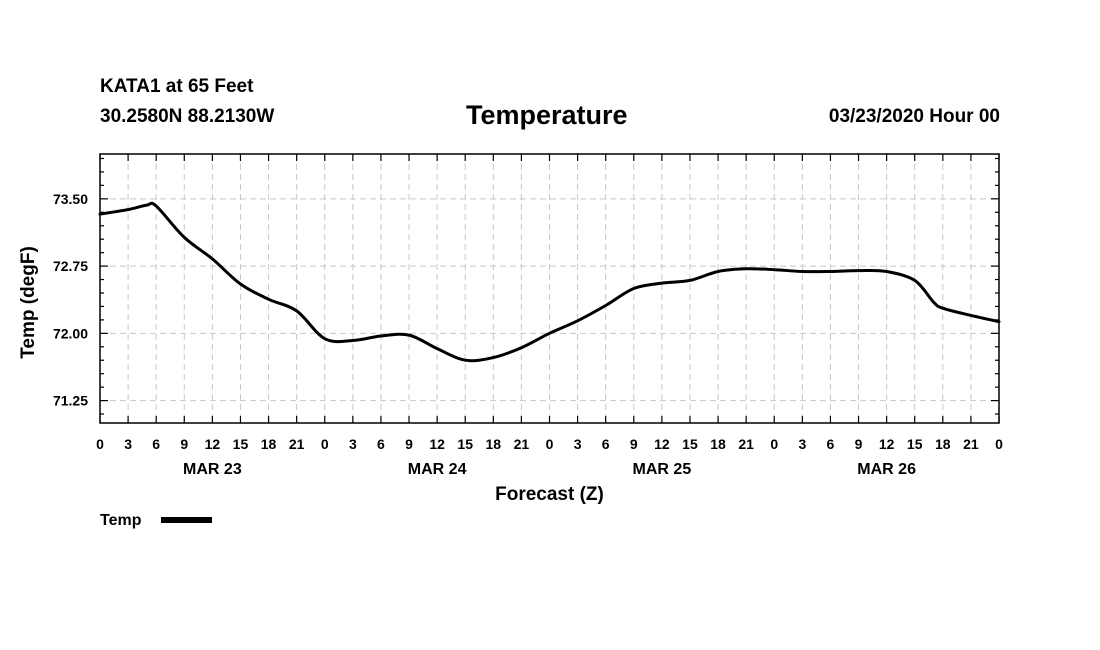 This screenshot has height=650, width=1100. I want to click on y-tick-label: 73.50, so click(70, 199).